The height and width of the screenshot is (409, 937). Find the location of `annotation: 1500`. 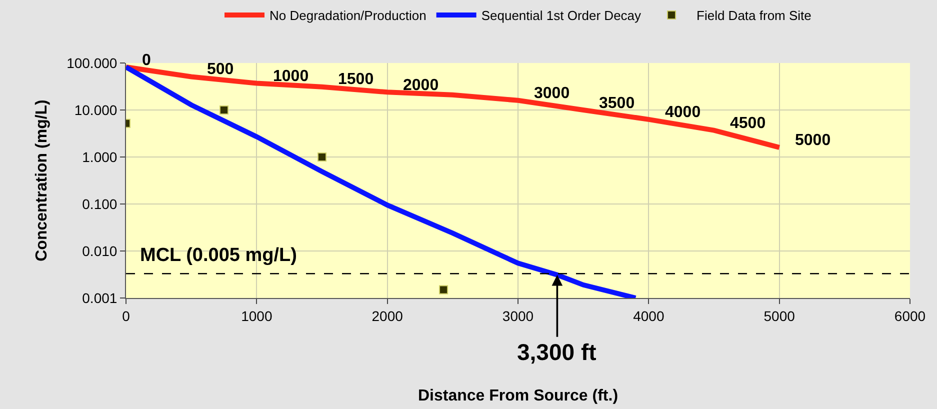

annotation: 1500 is located at coordinates (356, 79).